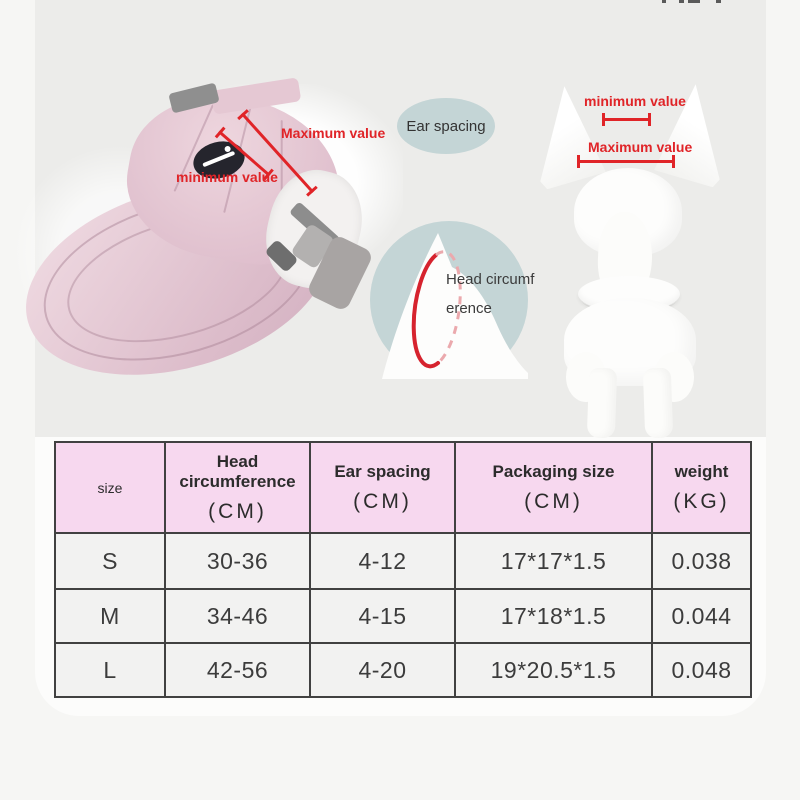 The width and height of the screenshot is (800, 800). I want to click on table-row: L 42-56 4-20 19*20.5*1.5 0.048, so click(403, 670).